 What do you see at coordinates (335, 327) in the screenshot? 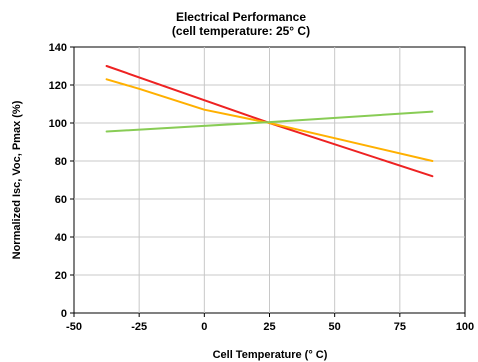
I see `x-tick-label: 50` at bounding box center [335, 327].